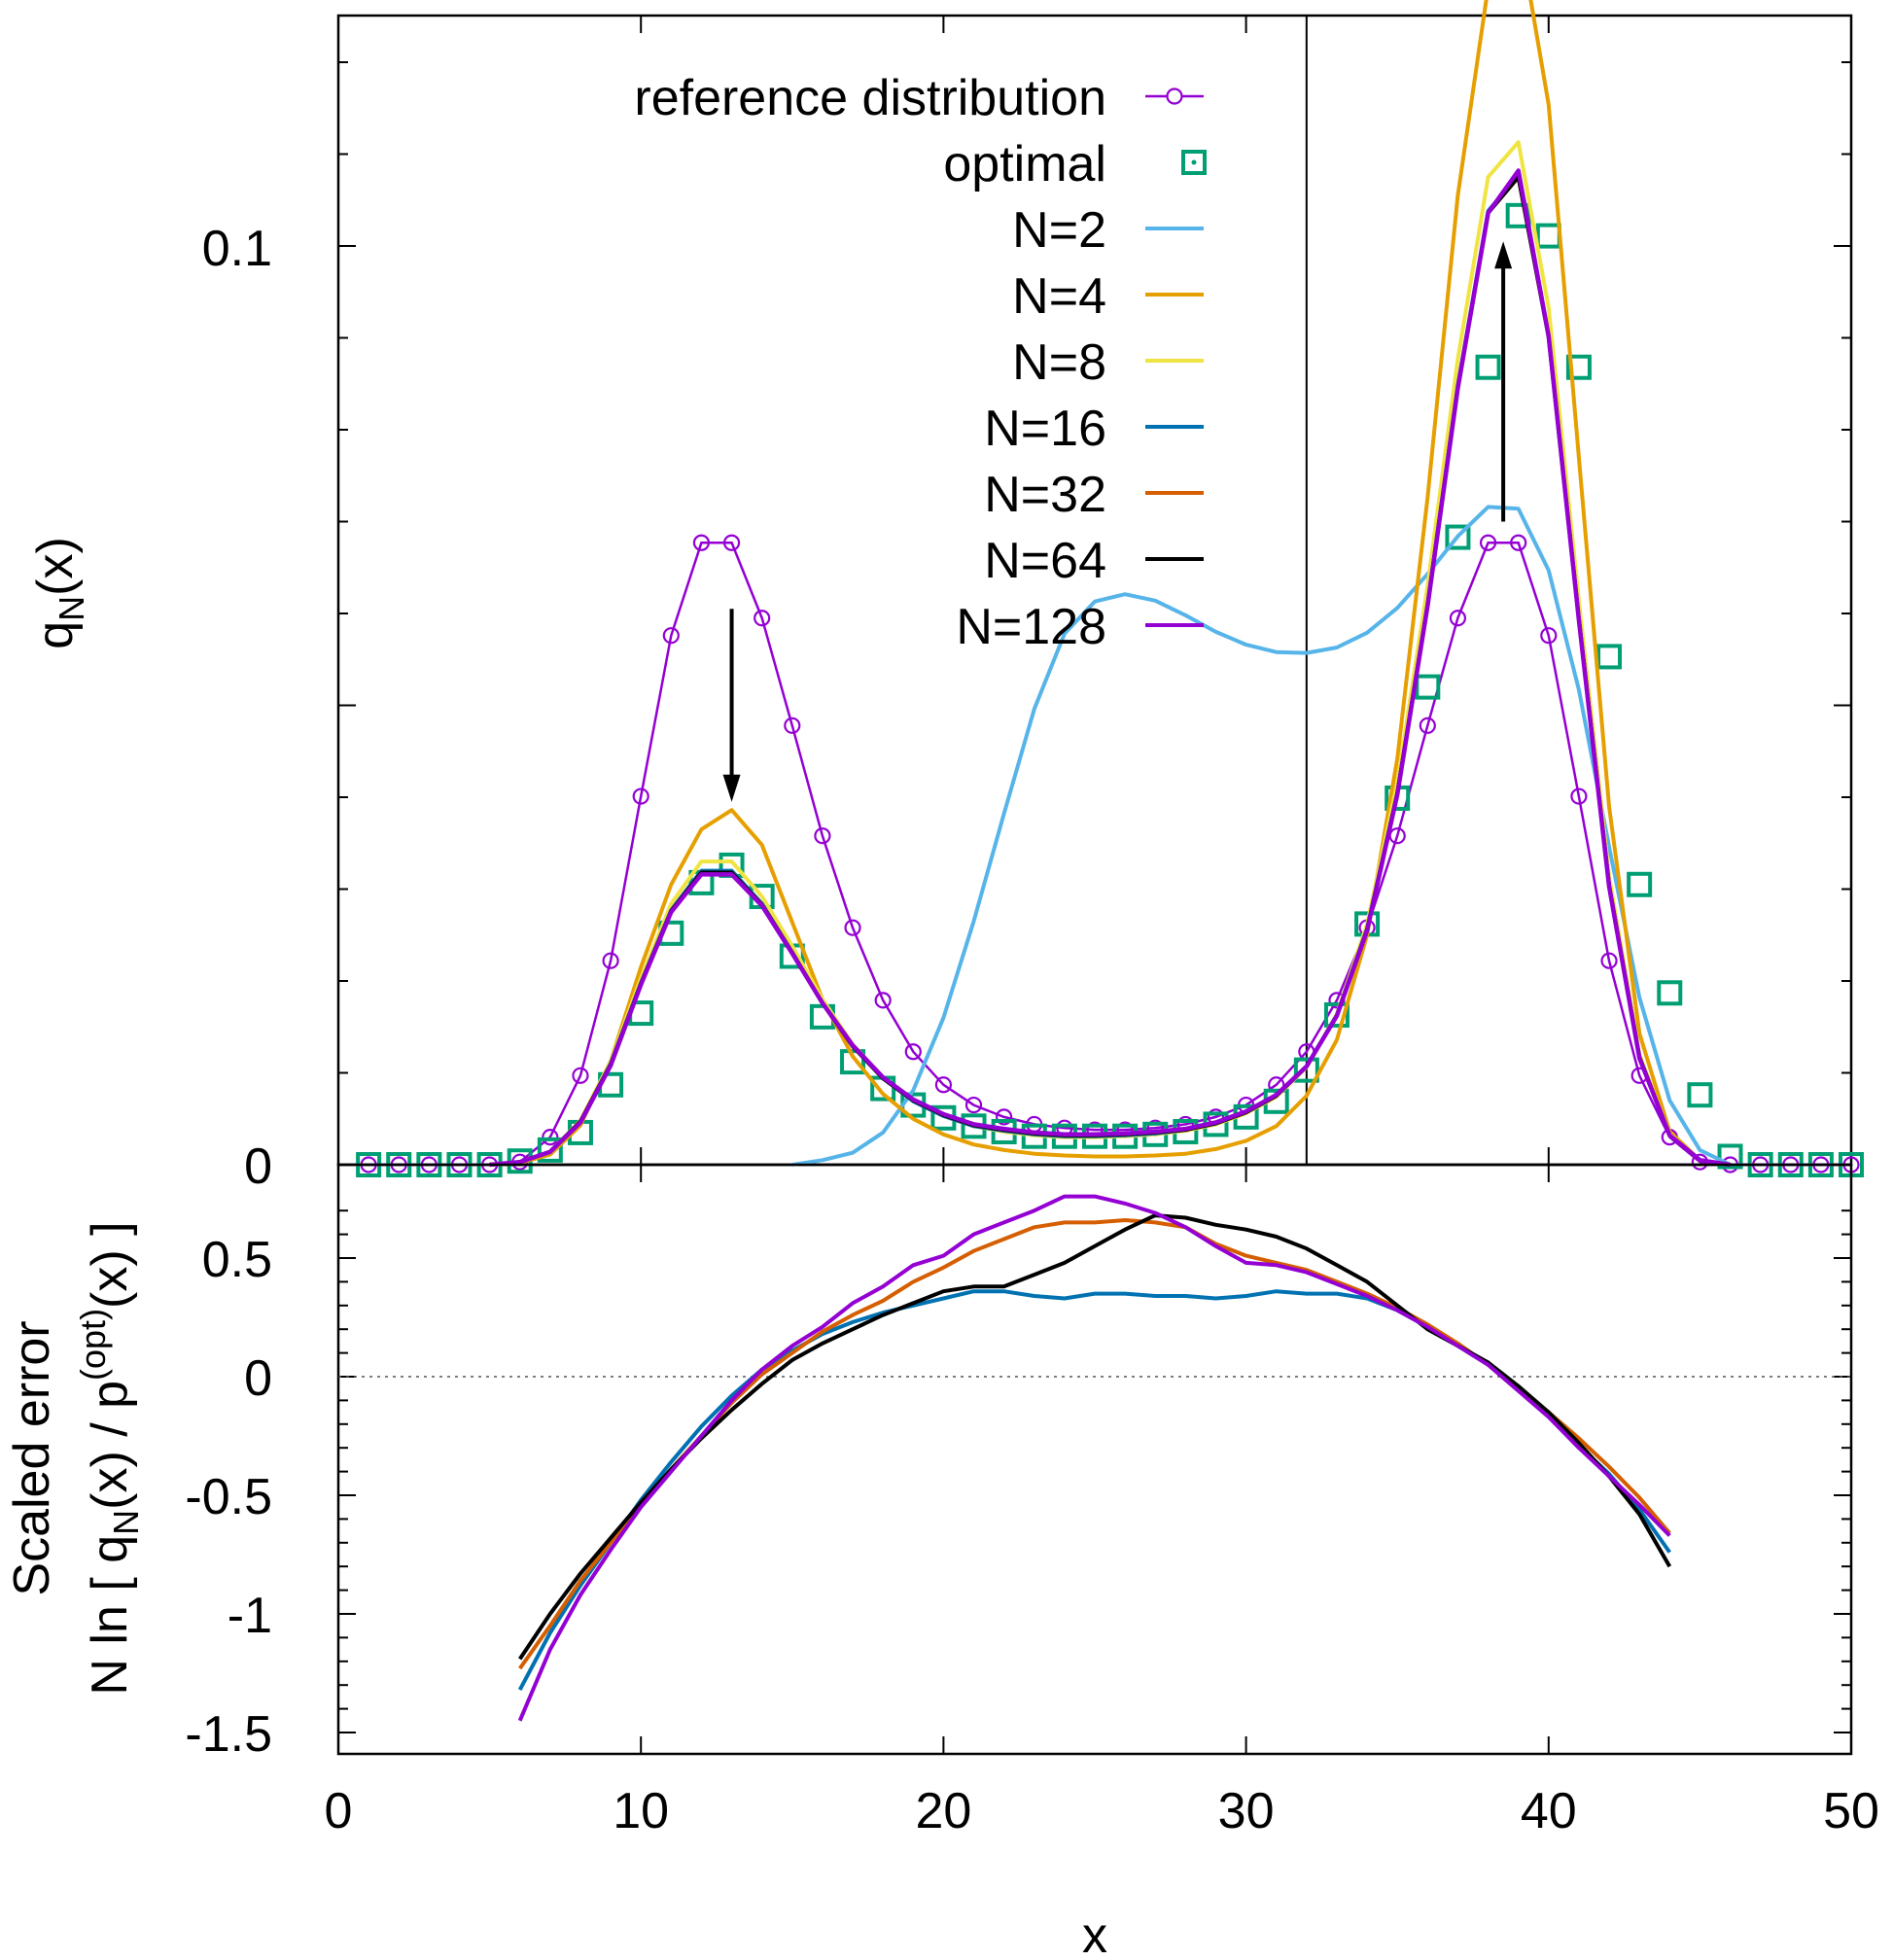  I want to click on bottom-y-axis-title-line2: N ln [ qN(x) / p(opt)(x) ], so click(110, 1458).